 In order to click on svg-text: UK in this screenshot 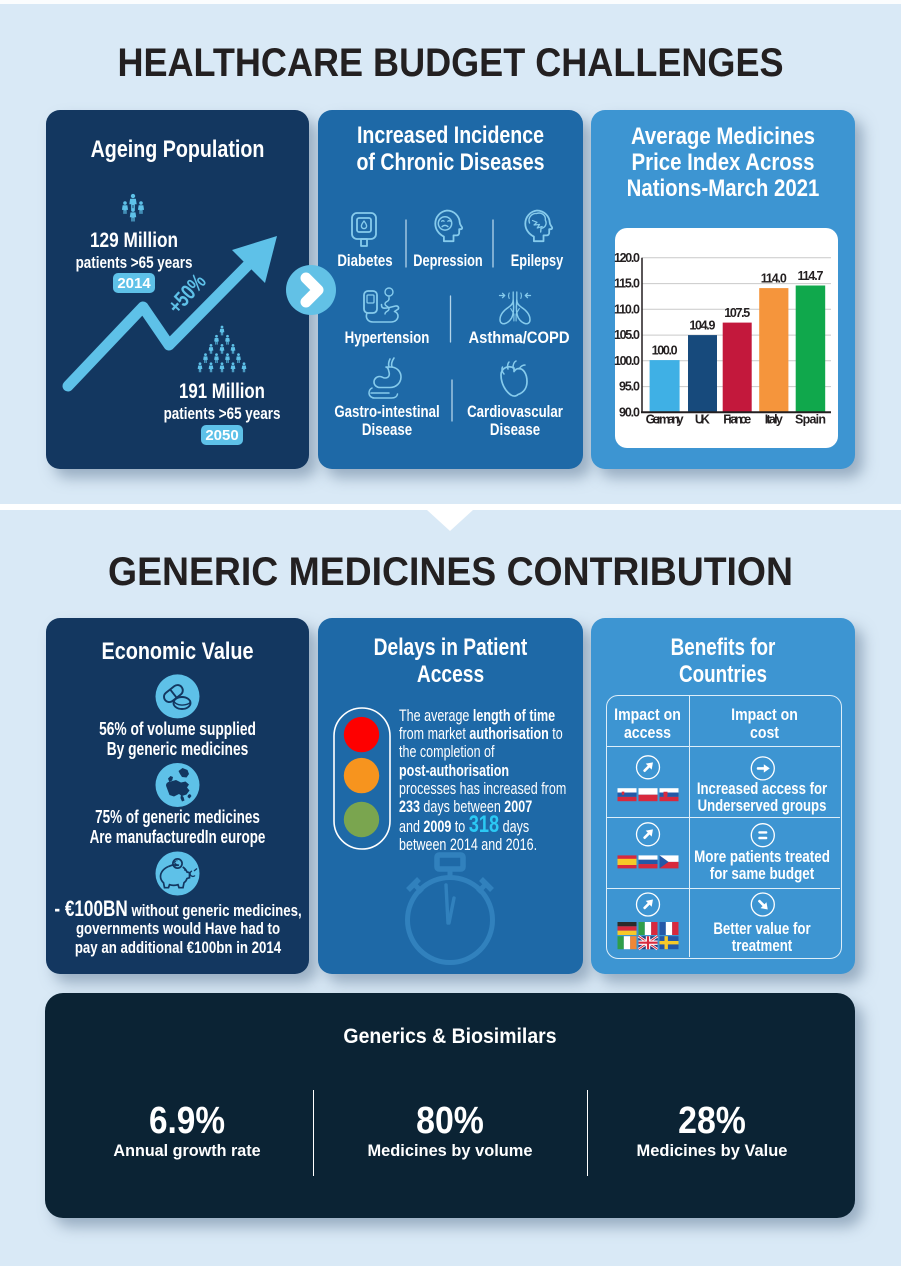, I will do `click(702, 420)`.